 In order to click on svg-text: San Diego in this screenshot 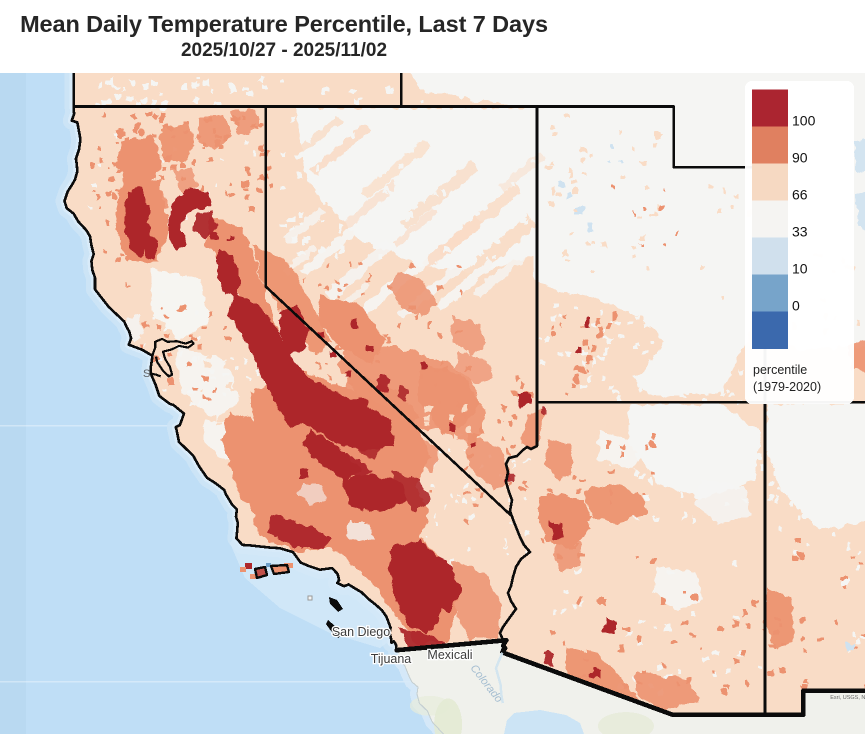, I will do `click(361, 632)`.